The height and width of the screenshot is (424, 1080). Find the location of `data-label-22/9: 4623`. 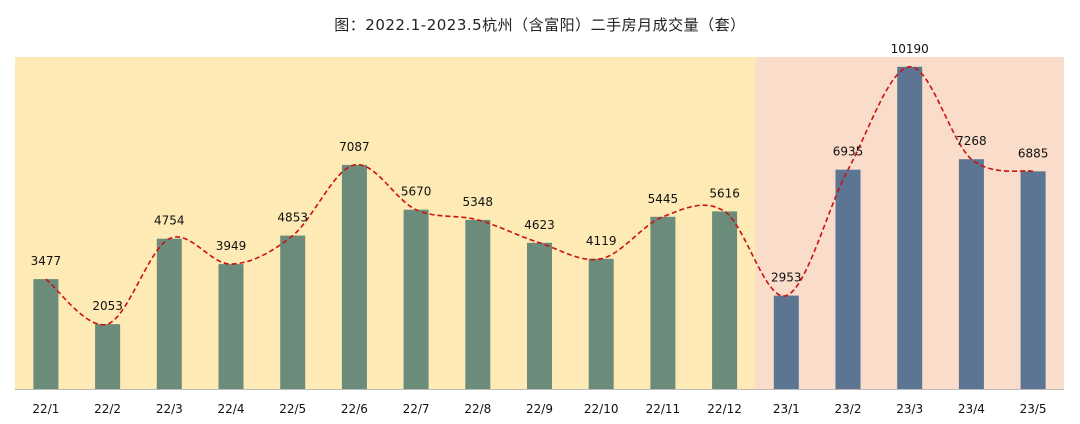

data-label-22/9: 4623 is located at coordinates (539, 225).